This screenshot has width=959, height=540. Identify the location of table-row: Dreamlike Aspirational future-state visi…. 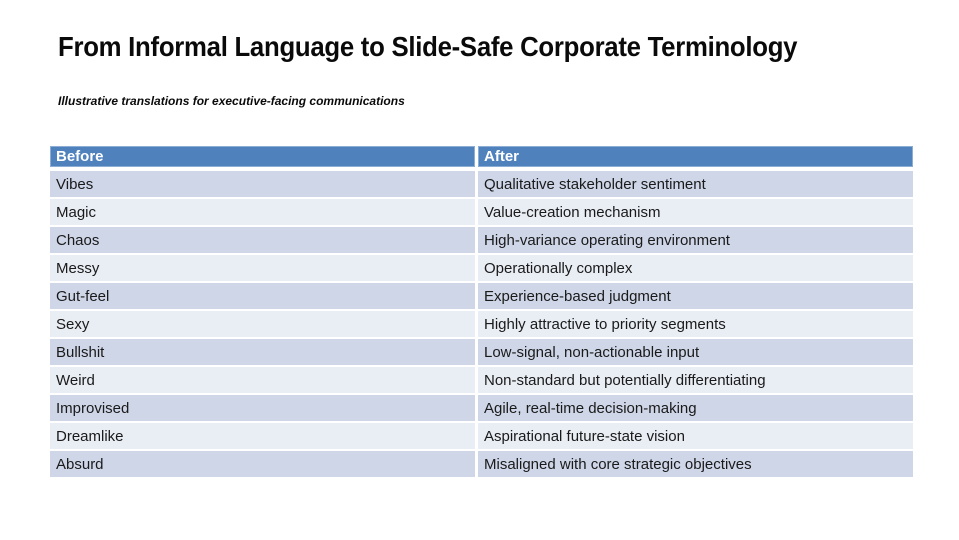
(481, 437).